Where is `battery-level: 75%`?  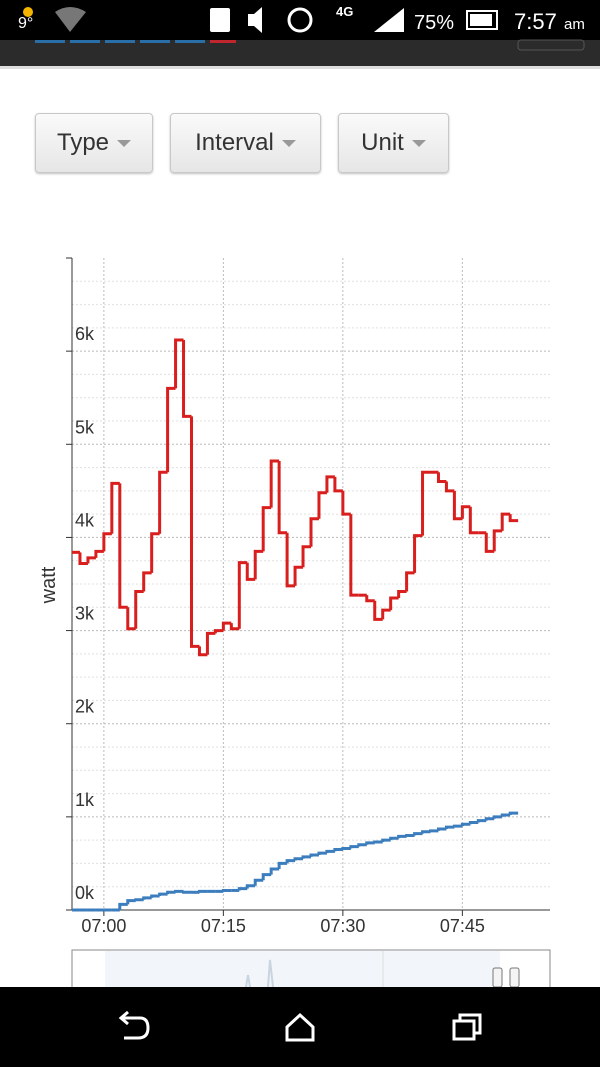 battery-level: 75% is located at coordinates (434, 23).